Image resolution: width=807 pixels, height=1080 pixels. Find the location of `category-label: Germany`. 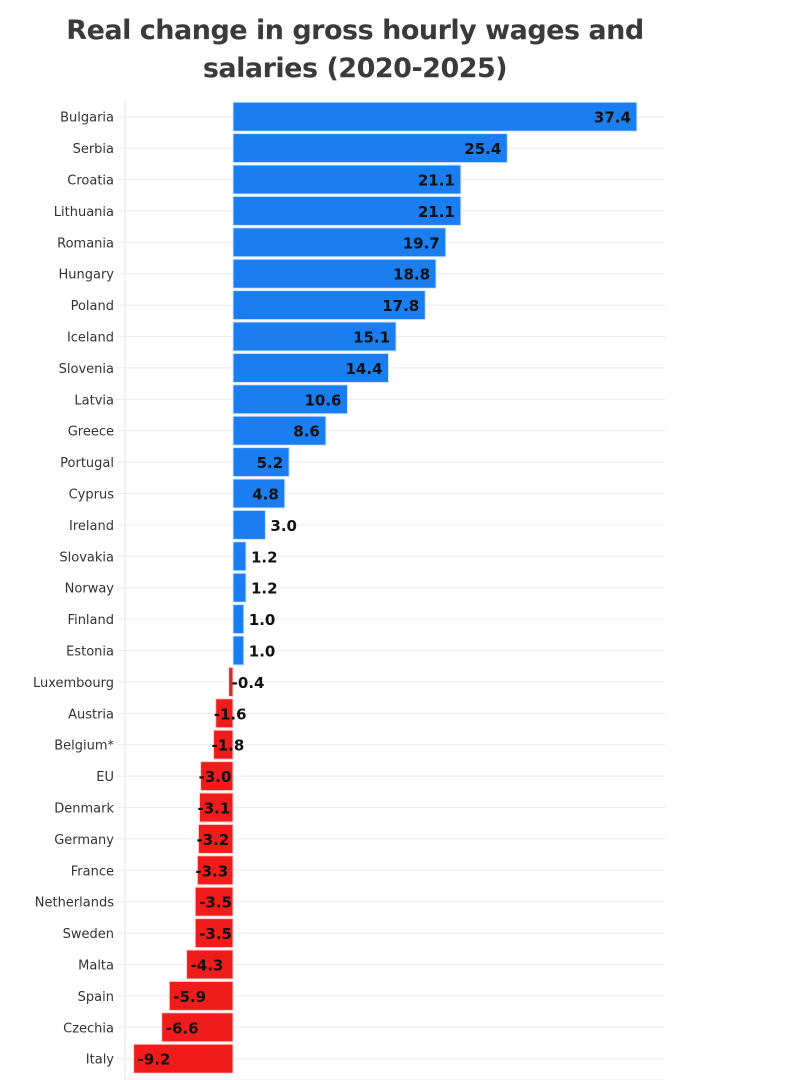

category-label: Germany is located at coordinates (84, 840).